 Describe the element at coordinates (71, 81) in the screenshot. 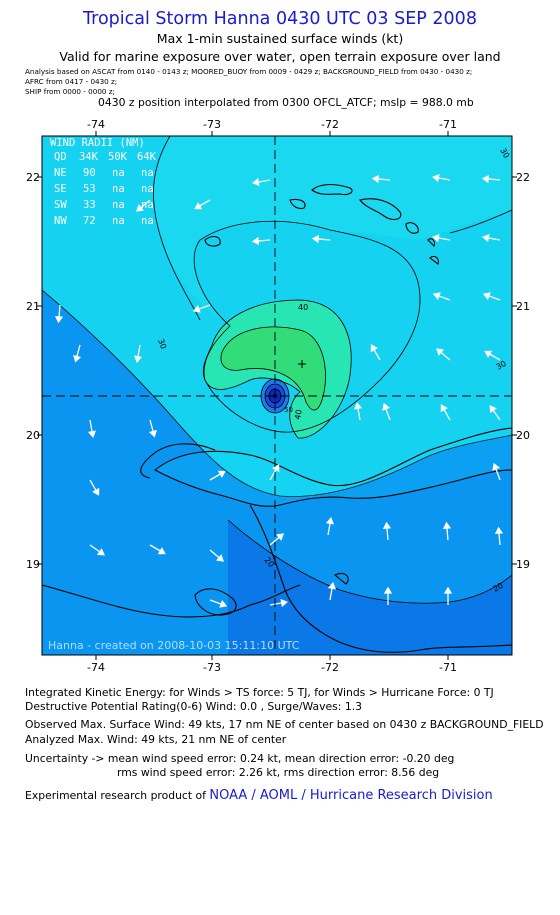

I see `analysis-line-2: AFRC from 0417 - 0430 z;` at that location.